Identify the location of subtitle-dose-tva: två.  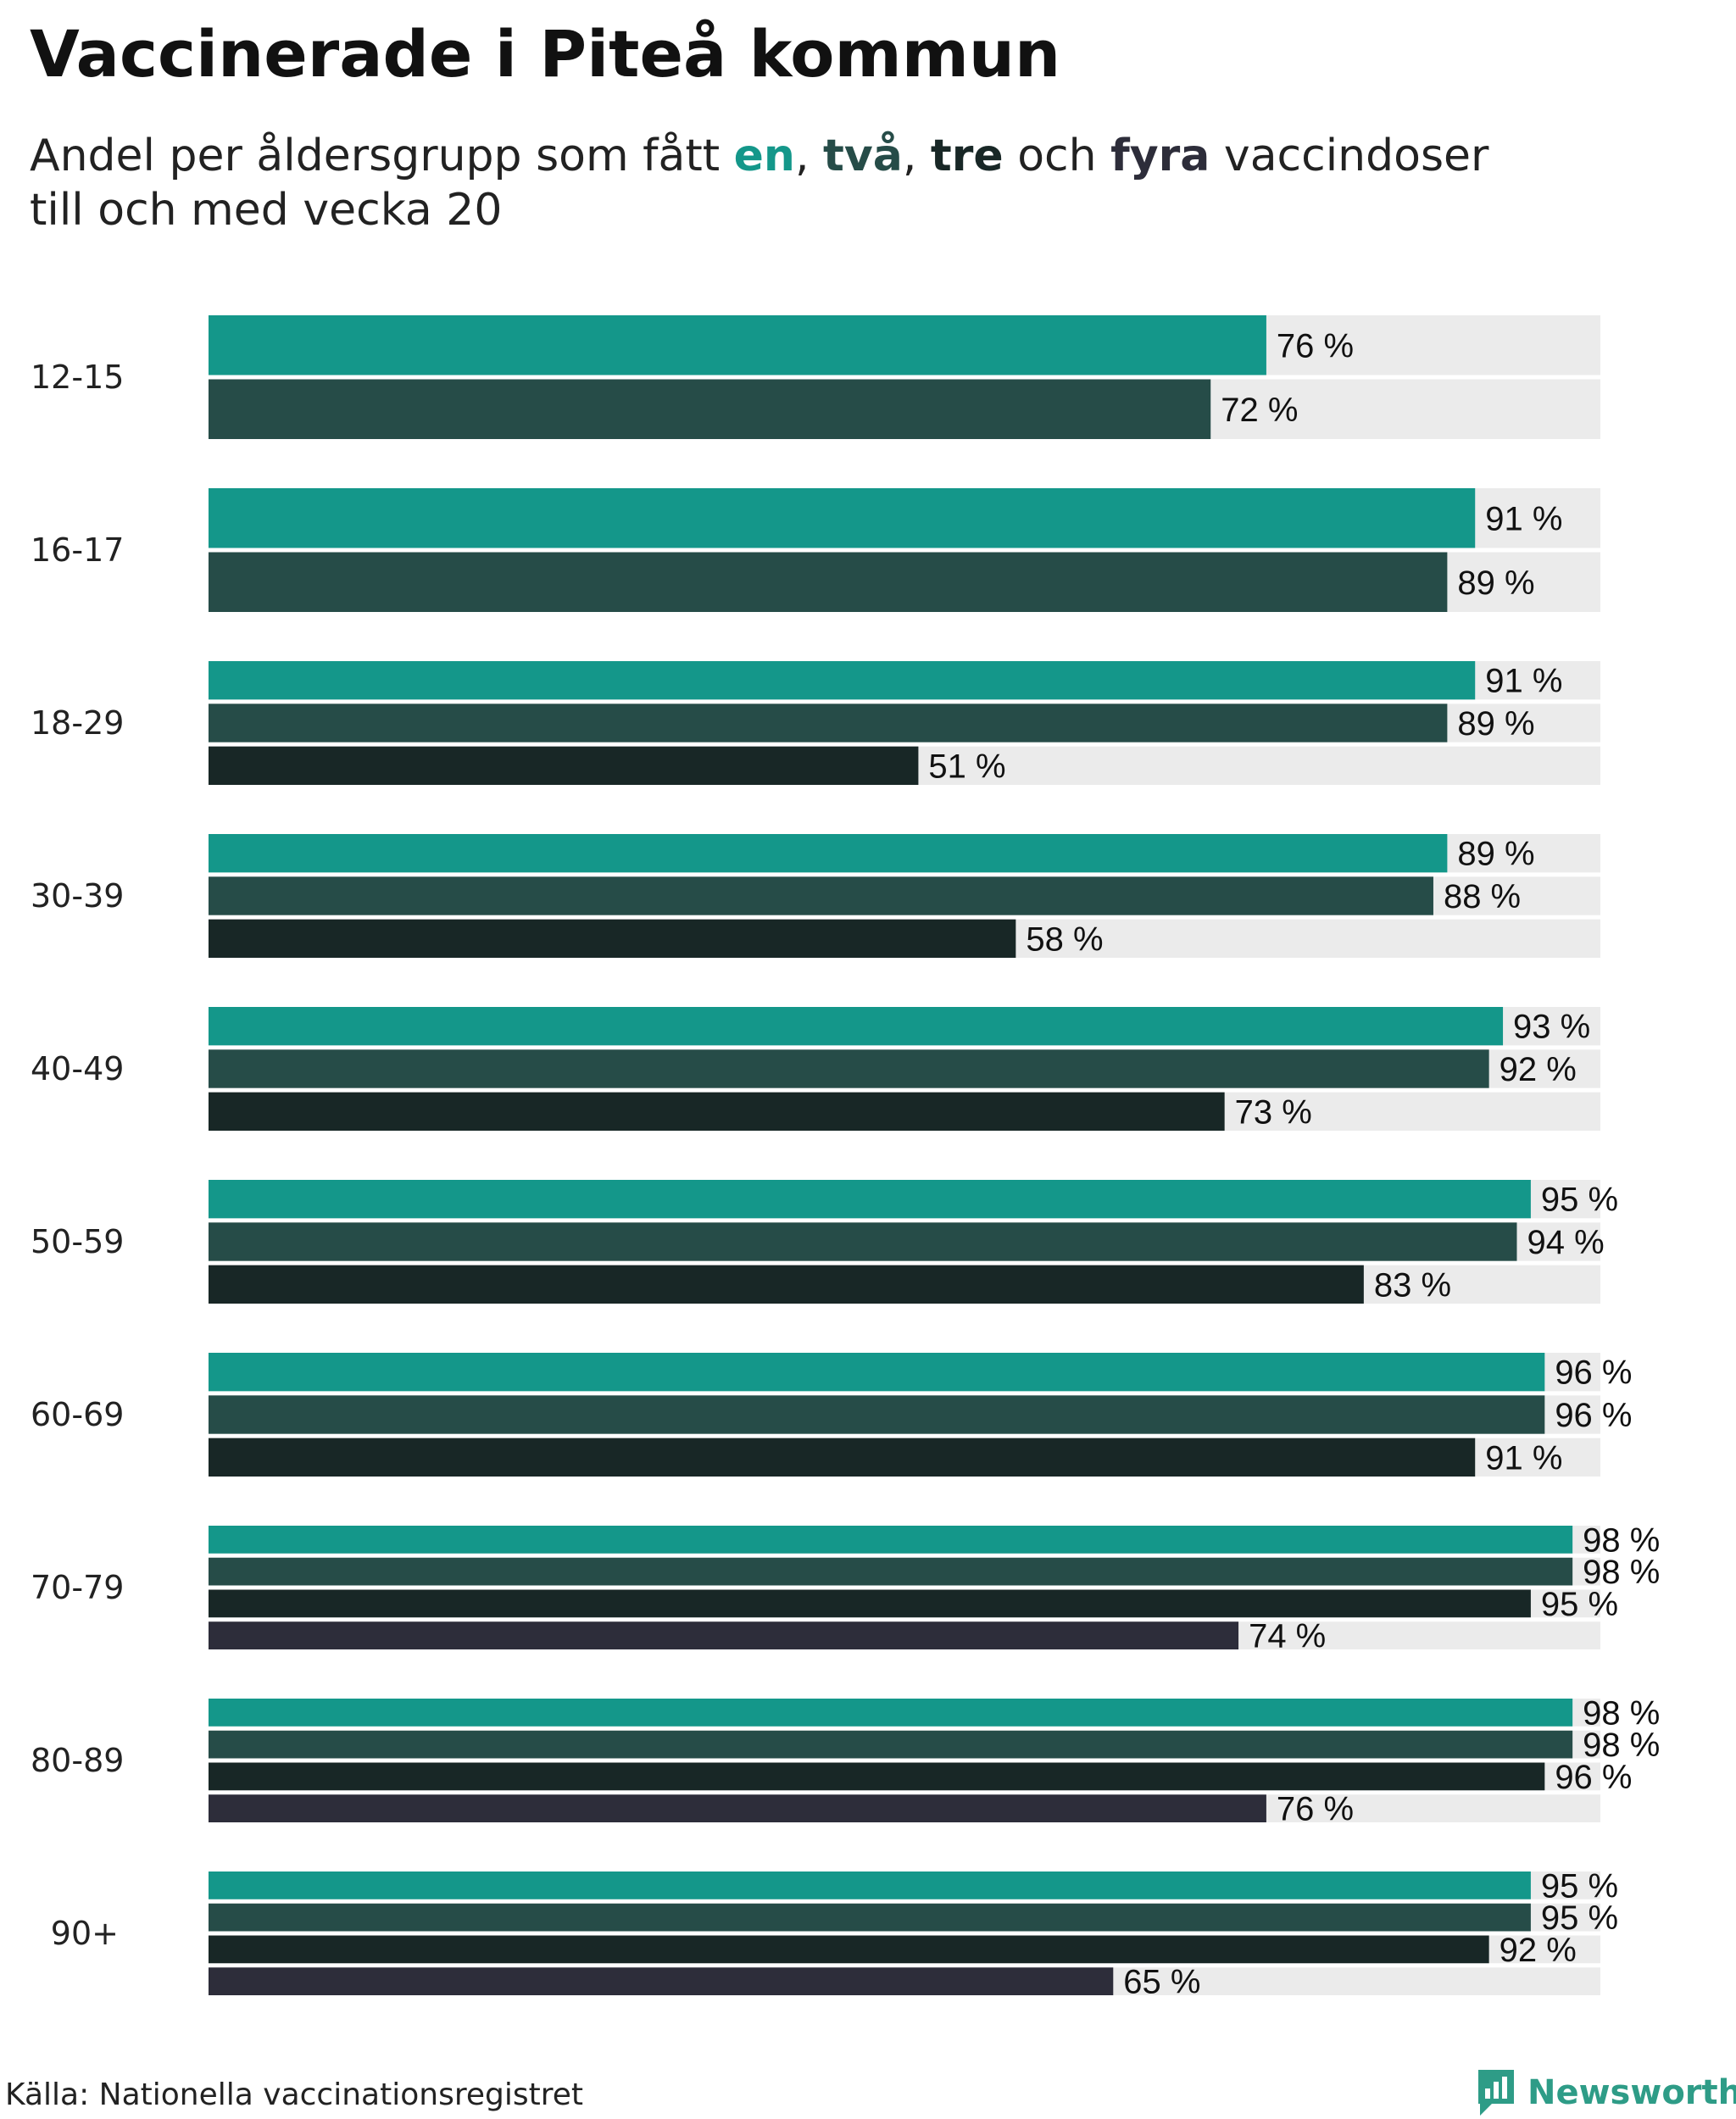
(863, 156).